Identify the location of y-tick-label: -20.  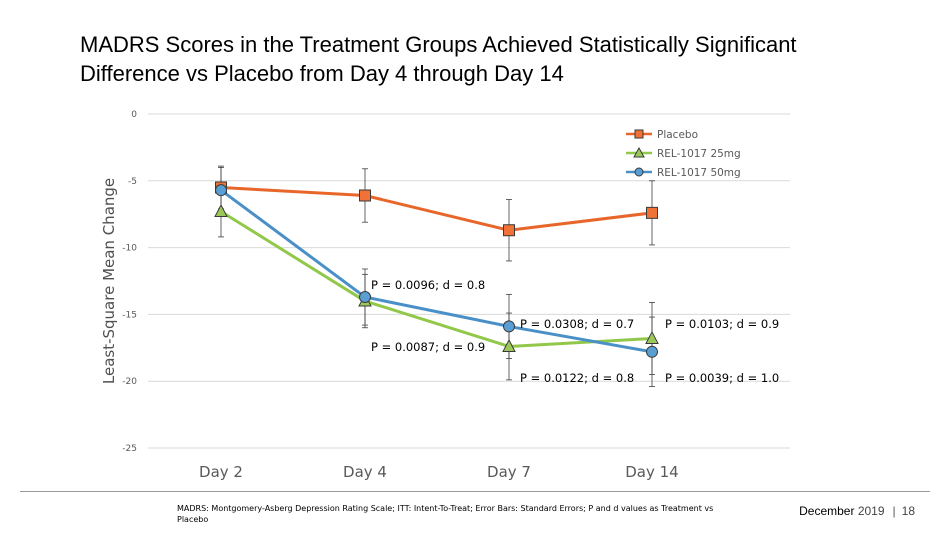
(129, 382).